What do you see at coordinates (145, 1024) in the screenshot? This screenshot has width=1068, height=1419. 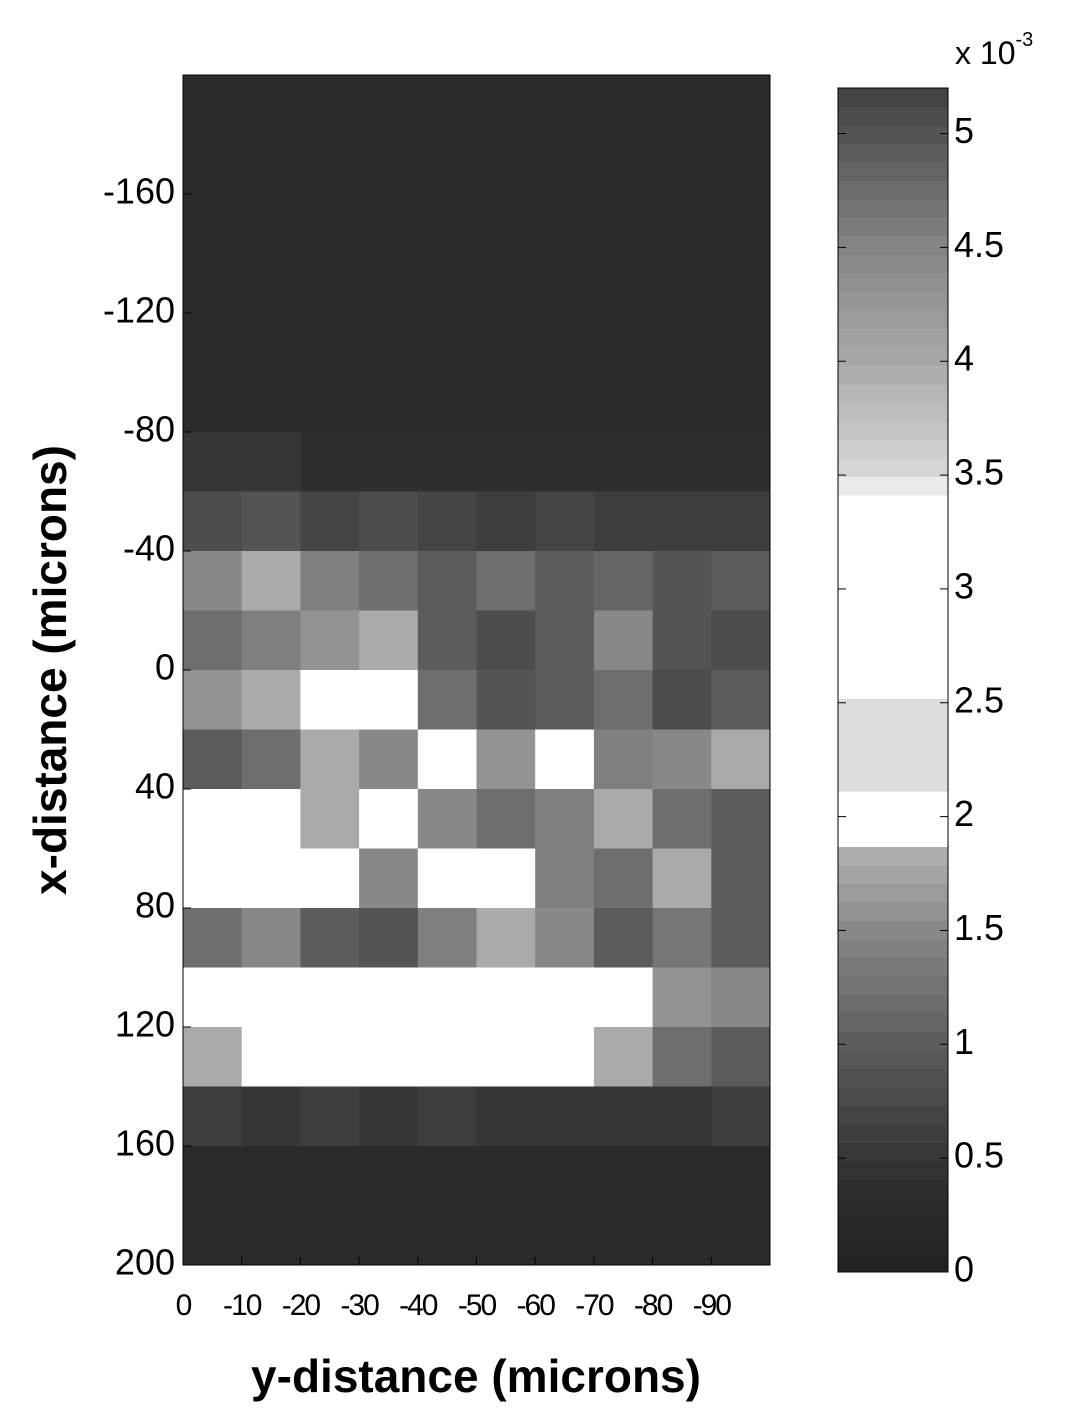 I see `y-tick-label: 120` at bounding box center [145, 1024].